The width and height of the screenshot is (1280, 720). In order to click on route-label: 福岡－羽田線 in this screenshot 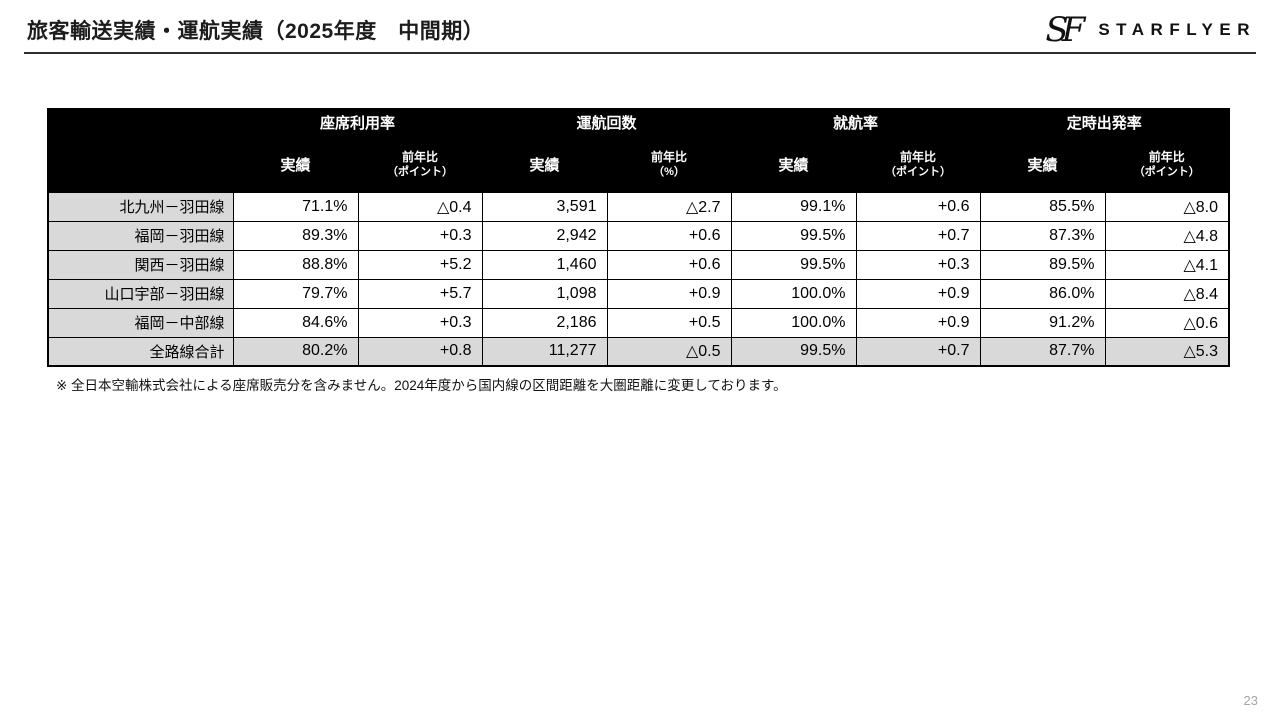, I will do `click(140, 235)`.